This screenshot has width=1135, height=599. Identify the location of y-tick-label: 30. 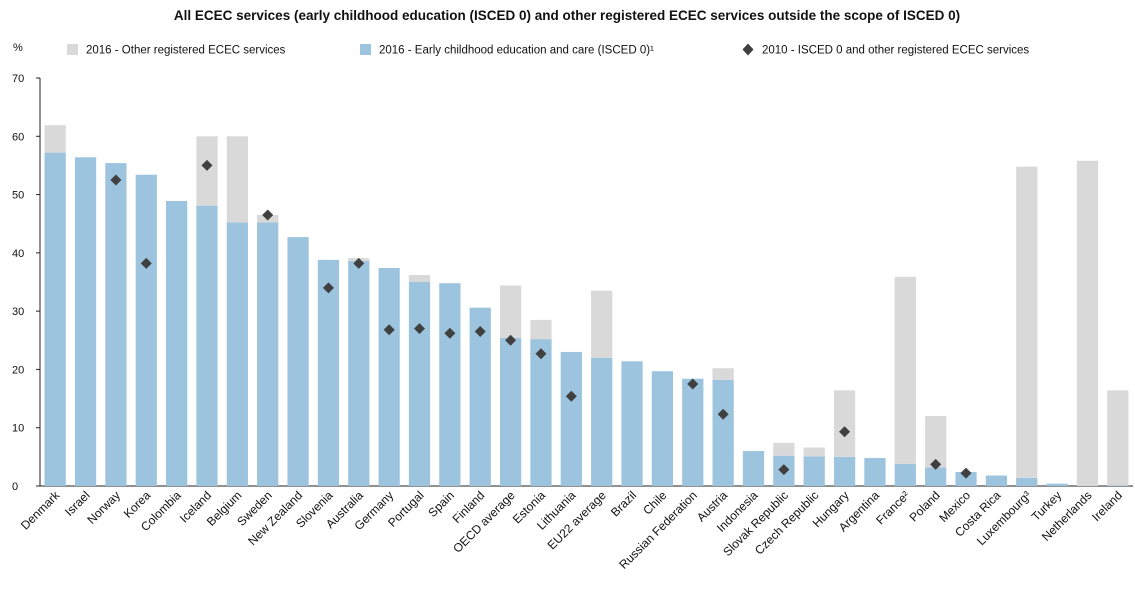
(18, 312).